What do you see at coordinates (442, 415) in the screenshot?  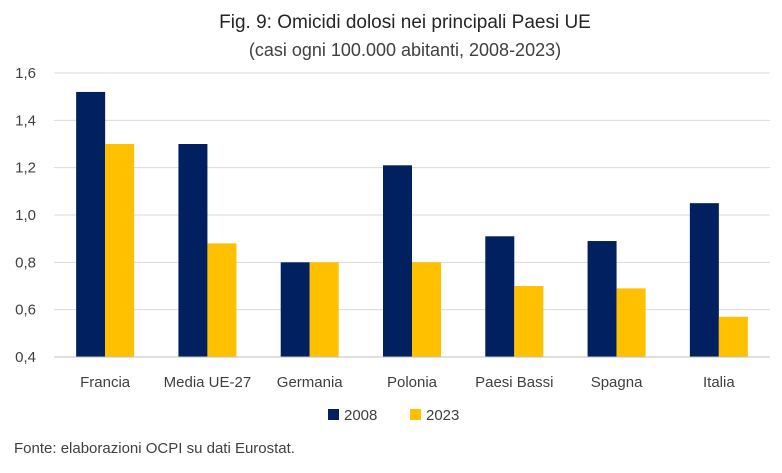 I see `legend-label: 2023` at bounding box center [442, 415].